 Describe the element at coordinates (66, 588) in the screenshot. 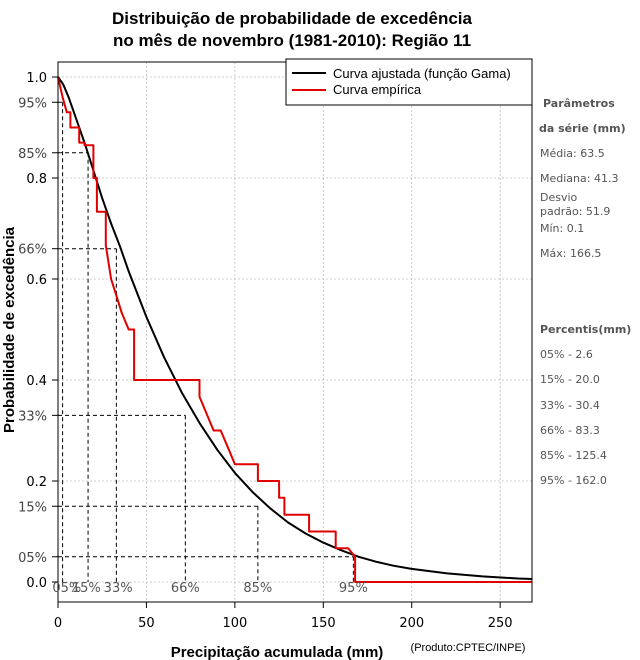

I see `percentile-axis-label-0: 05%` at that location.